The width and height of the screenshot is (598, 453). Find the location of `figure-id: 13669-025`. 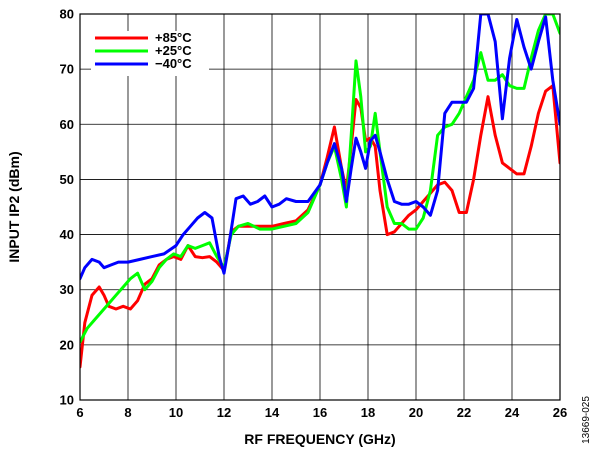

figure-id: 13669-025 is located at coordinates (586, 420).